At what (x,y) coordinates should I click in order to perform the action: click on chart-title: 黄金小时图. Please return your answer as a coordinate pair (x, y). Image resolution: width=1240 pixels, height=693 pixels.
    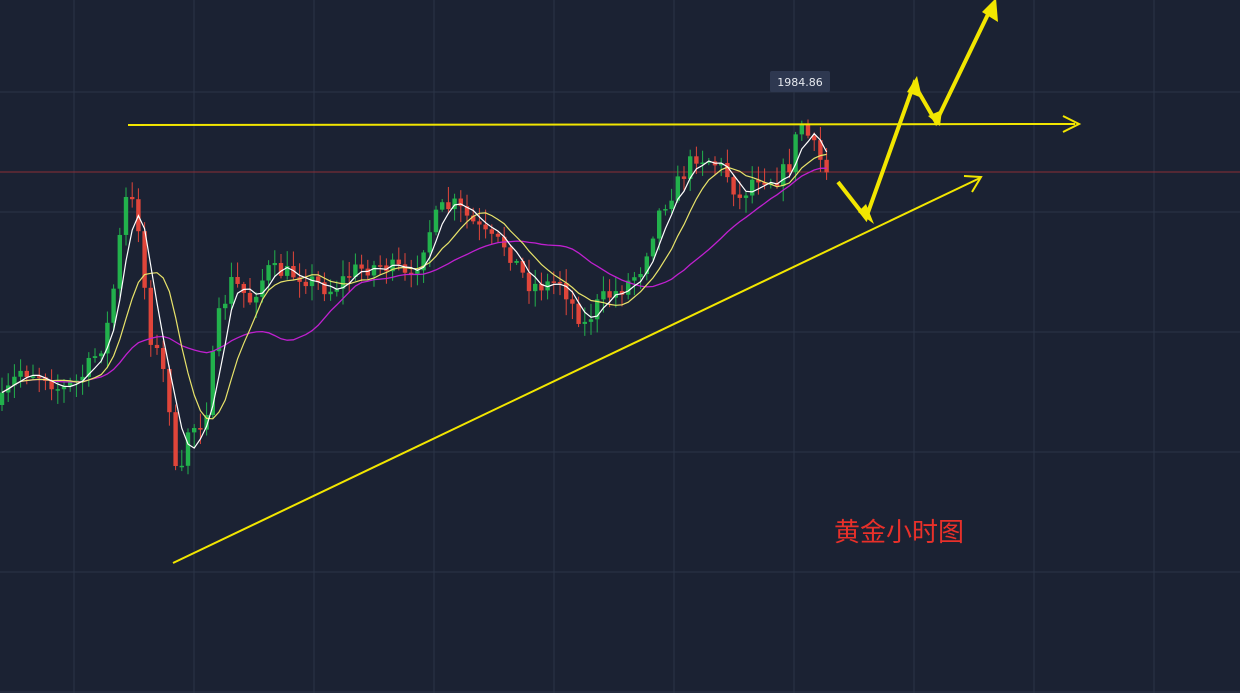
    Looking at the image, I should click on (899, 533).